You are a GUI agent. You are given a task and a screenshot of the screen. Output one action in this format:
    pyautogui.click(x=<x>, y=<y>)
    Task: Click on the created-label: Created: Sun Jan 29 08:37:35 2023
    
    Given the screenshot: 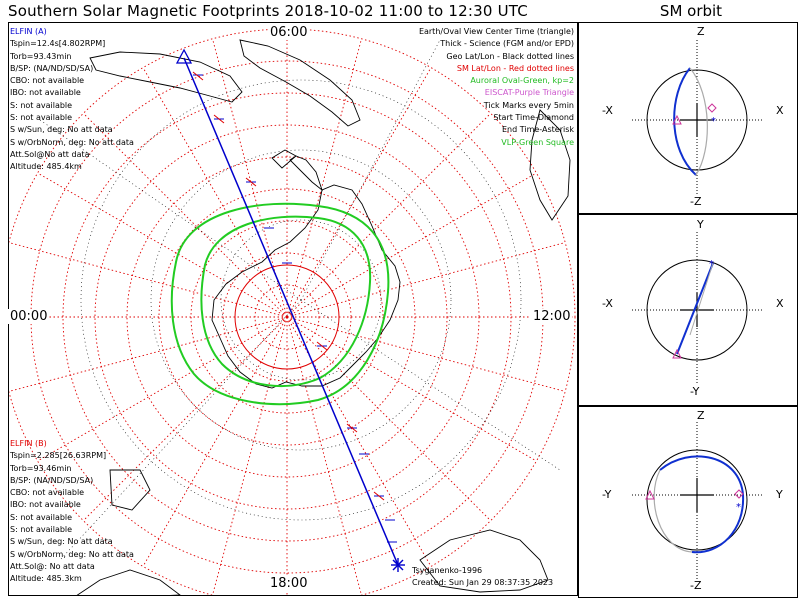 What is the action you would take?
    pyautogui.click(x=483, y=583)
    